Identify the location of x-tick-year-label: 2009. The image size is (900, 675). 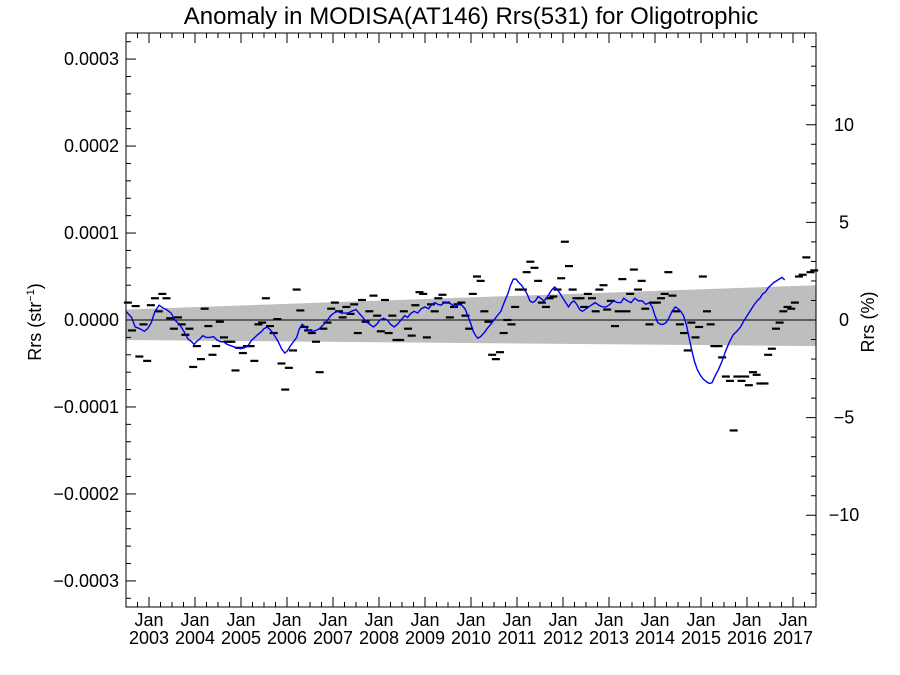
(425, 638).